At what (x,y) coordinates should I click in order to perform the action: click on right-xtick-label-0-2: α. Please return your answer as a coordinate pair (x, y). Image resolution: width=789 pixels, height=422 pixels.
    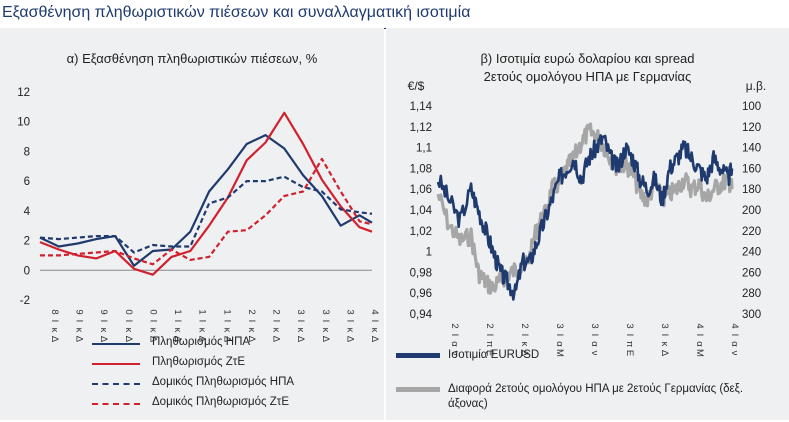
    Looking at the image, I should click on (454, 344).